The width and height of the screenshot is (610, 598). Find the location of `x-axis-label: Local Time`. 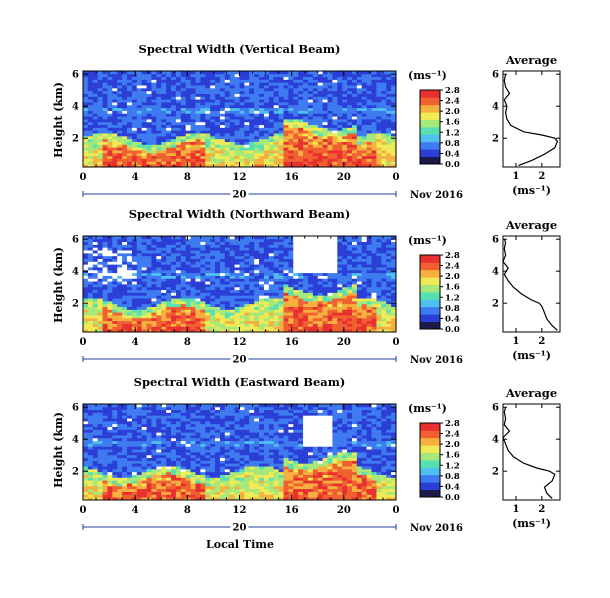

x-axis-label: Local Time is located at coordinates (240, 544).